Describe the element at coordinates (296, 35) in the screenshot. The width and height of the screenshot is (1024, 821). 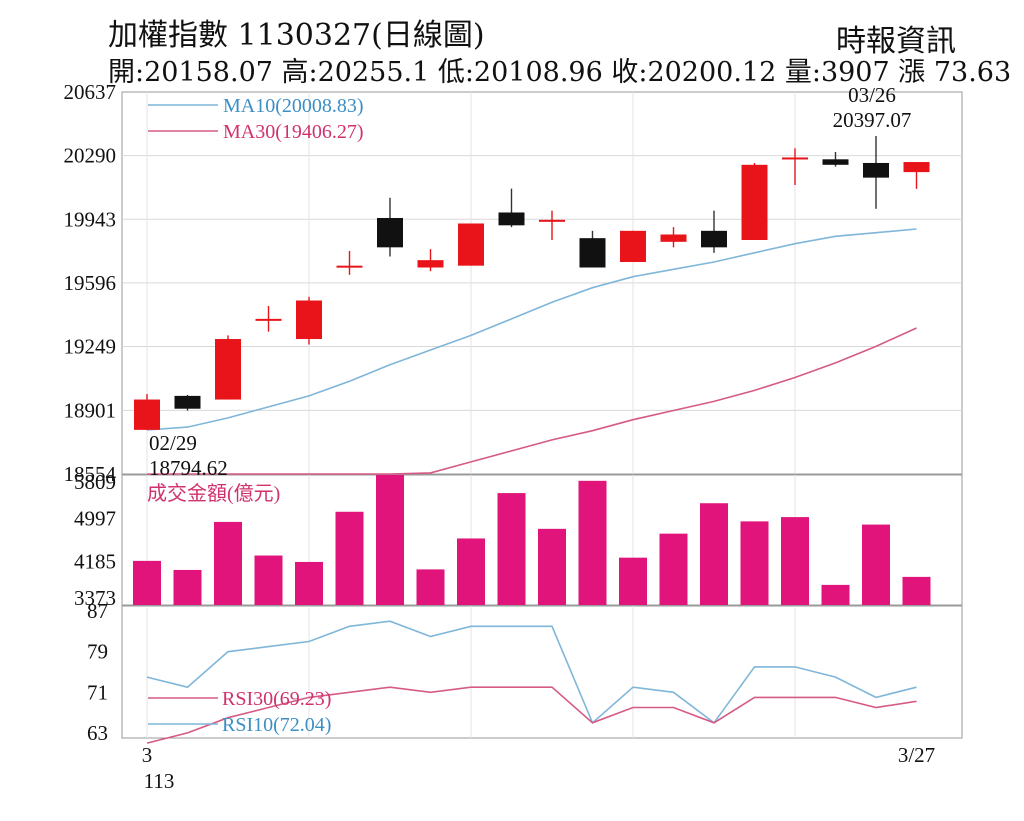
I see `chart-title: 加權指數 1130327(日線圖)` at that location.